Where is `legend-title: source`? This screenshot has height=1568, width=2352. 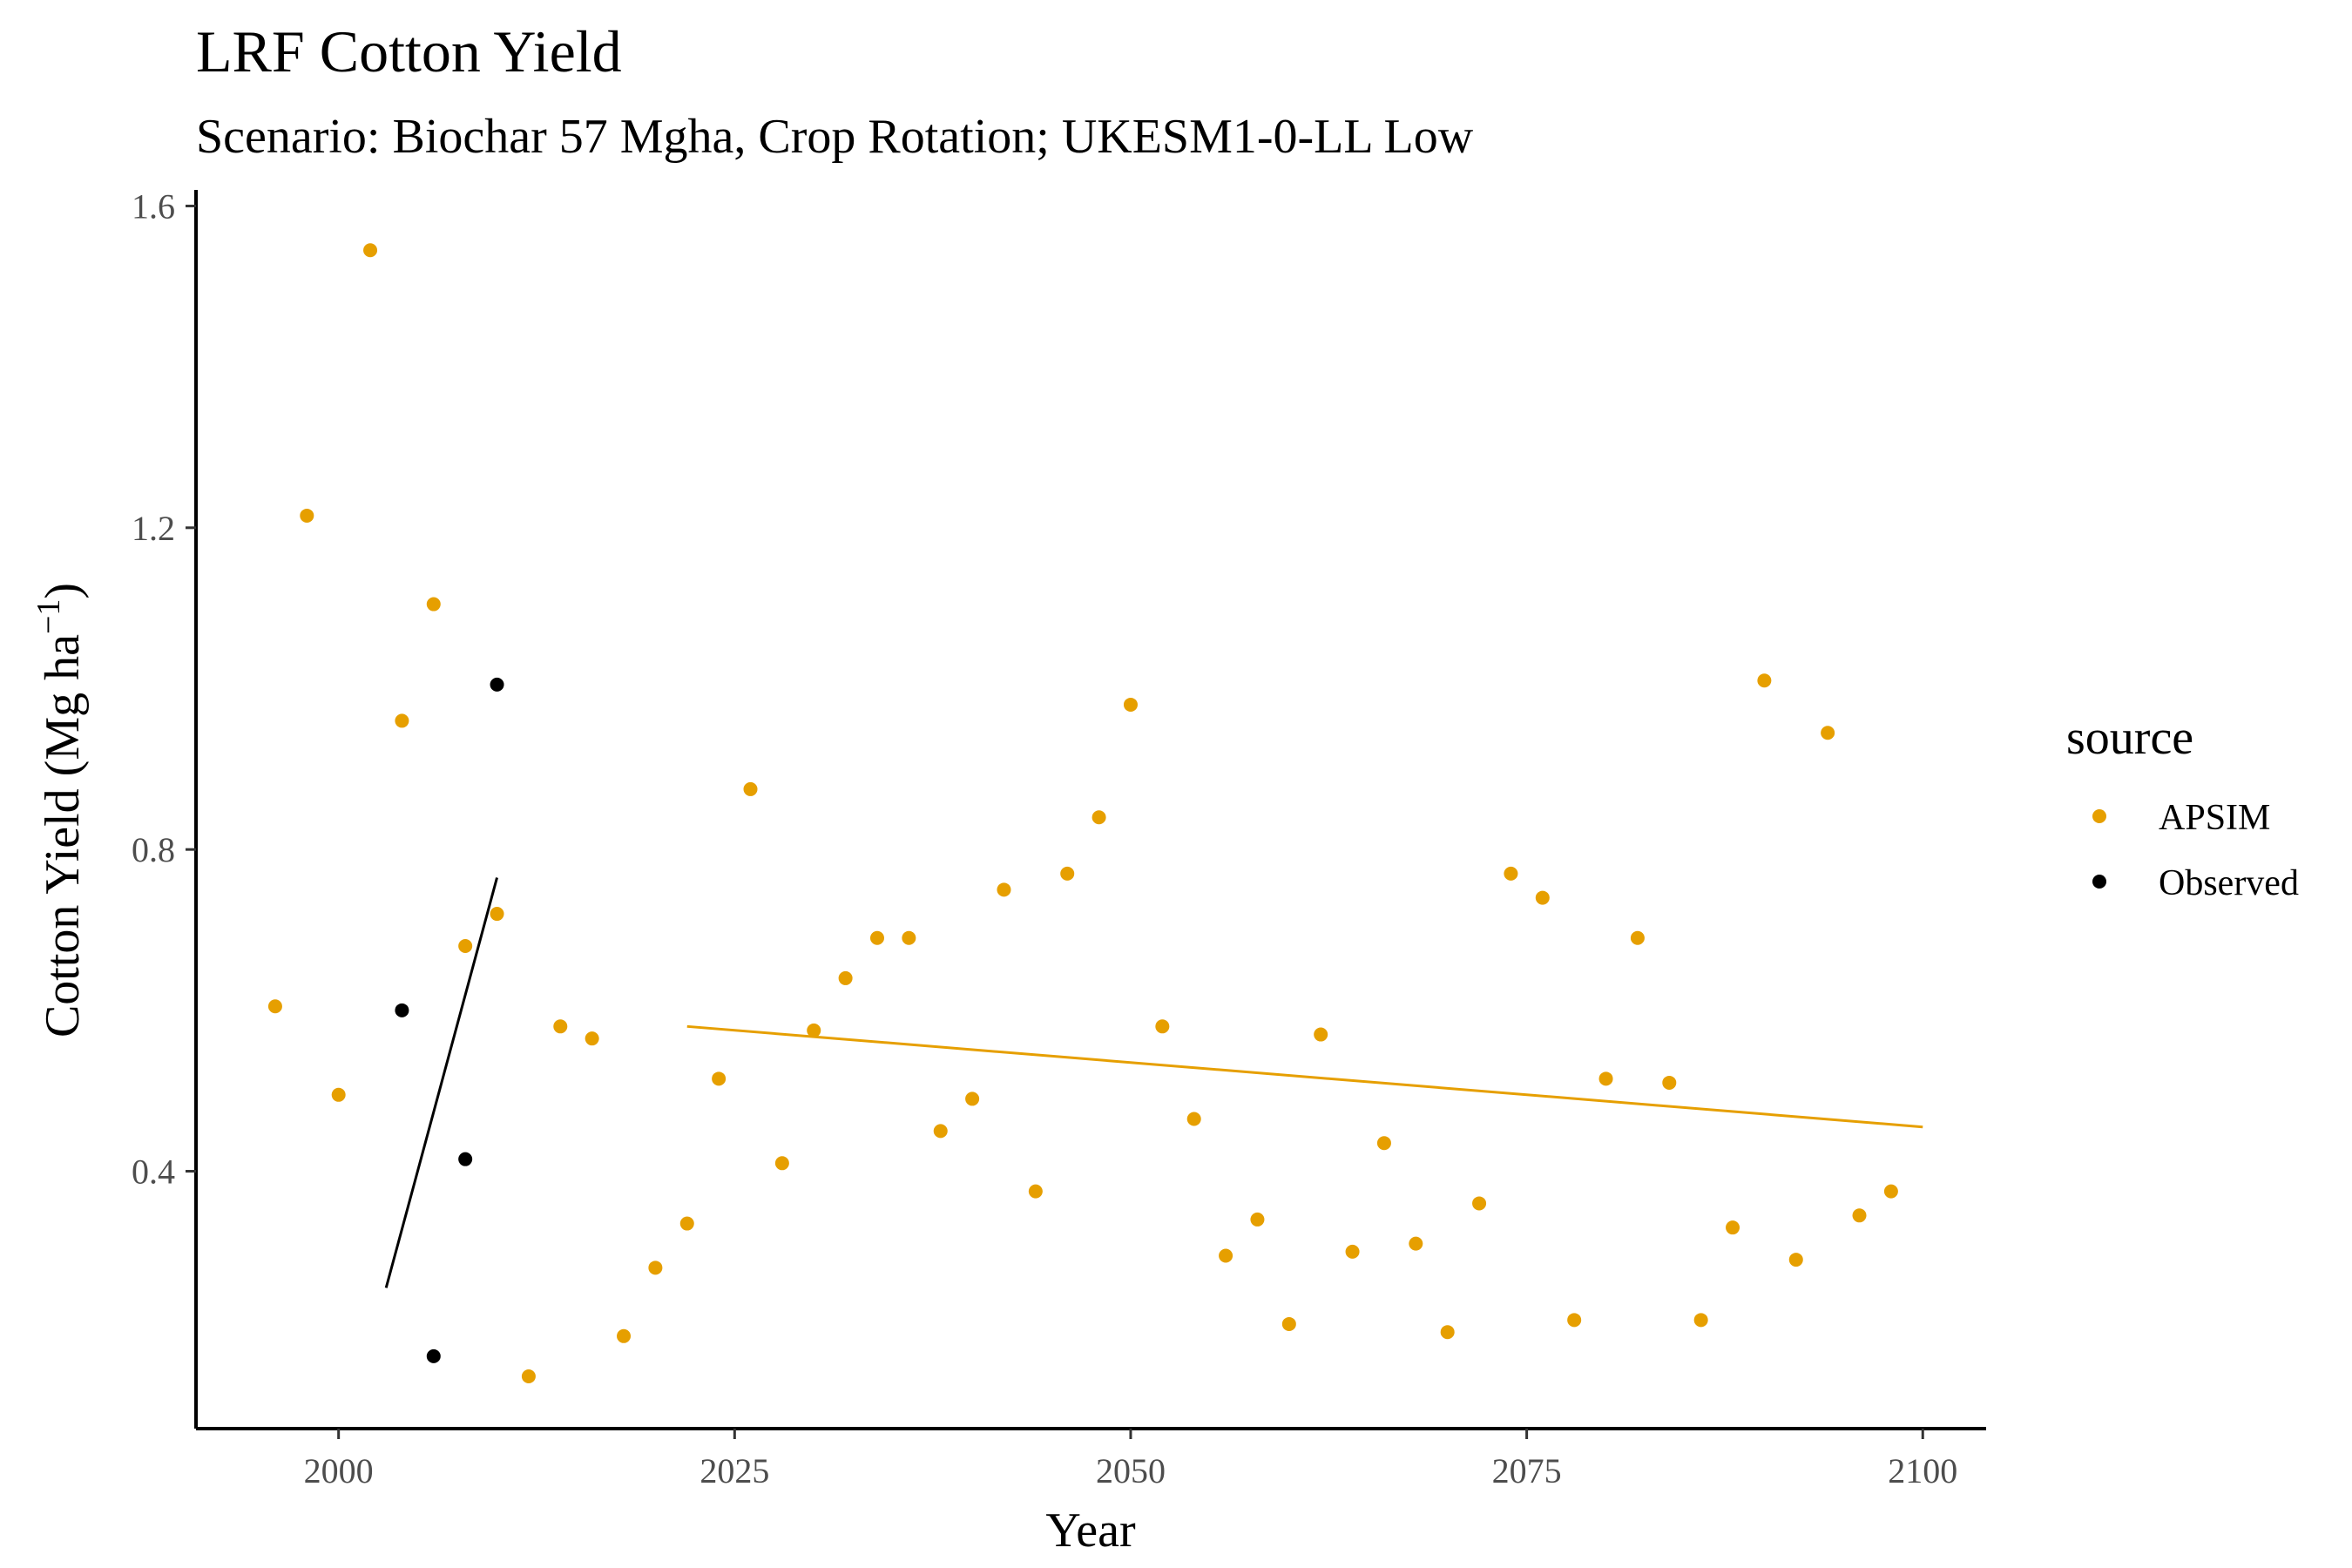 legend-title: source is located at coordinates (2129, 738).